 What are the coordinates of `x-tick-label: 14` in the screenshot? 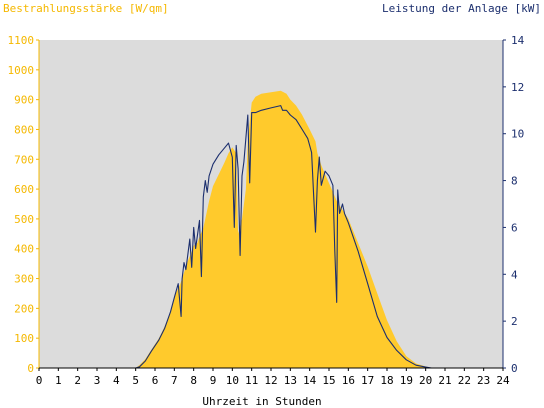 It's located at (310, 380).